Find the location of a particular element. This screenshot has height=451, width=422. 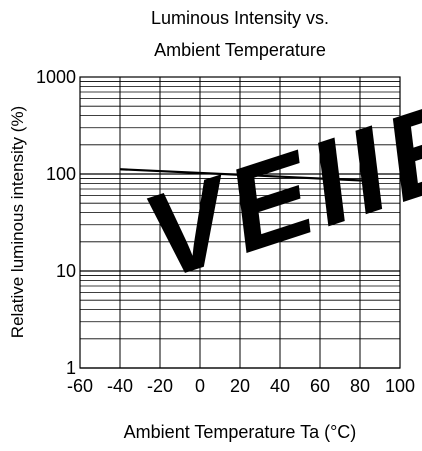

chart-title-line-1: Luminous Intensity vs. is located at coordinates (240, 18).